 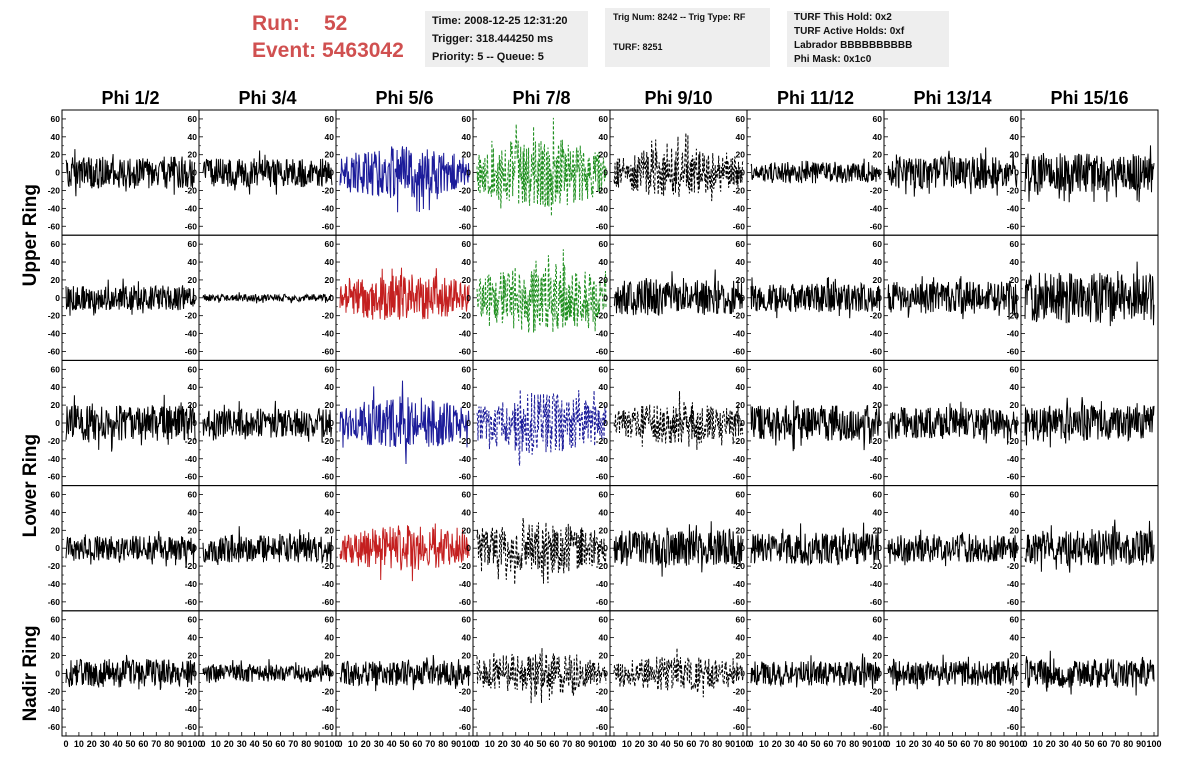 I want to click on column-header: Phi 15/16, so click(x=1089, y=98).